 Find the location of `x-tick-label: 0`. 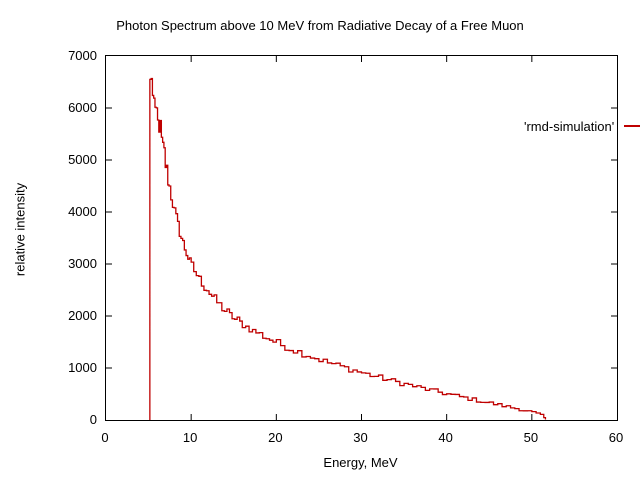

x-tick-label: 0 is located at coordinates (105, 437).